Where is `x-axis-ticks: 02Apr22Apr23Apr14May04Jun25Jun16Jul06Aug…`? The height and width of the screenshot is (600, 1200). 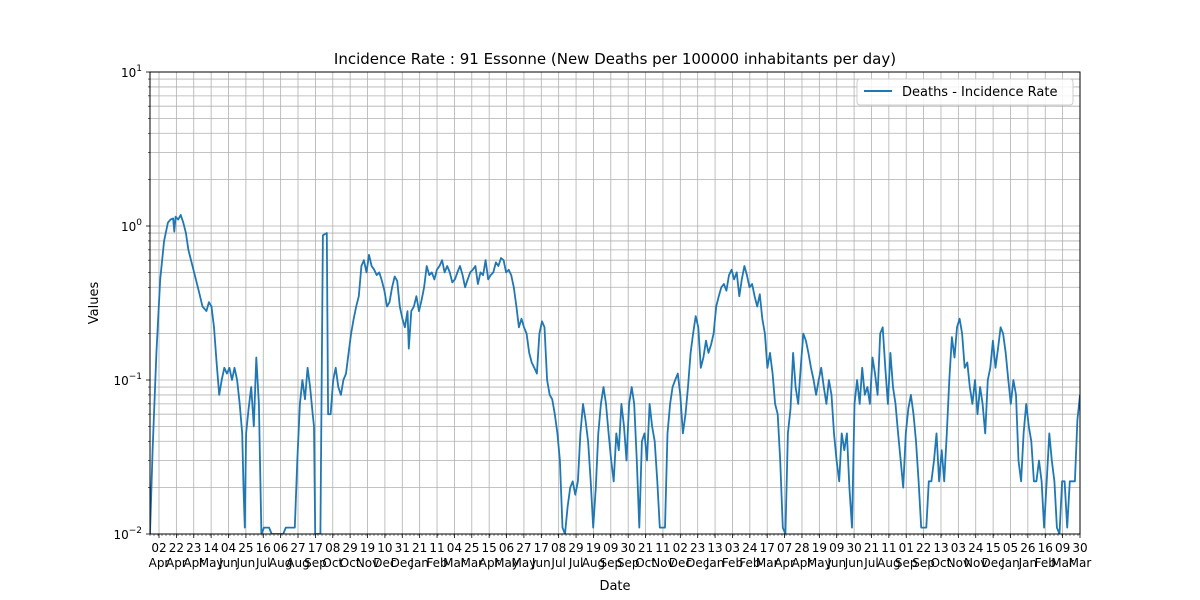
x-axis-ticks: 02Apr22Apr23Apr14May04Jun25Jun16Jul06Aug… is located at coordinates (620, 552).